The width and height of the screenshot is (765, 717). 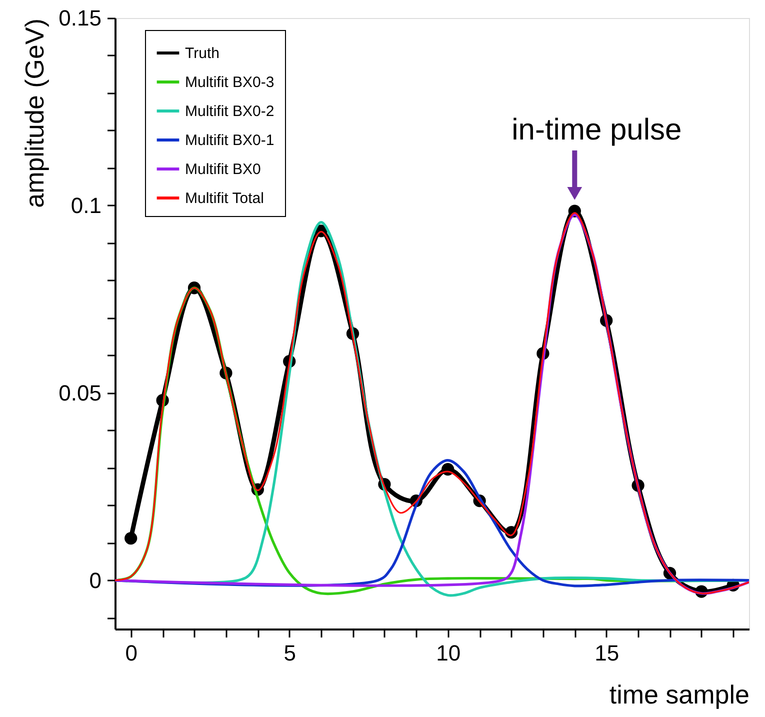 What do you see at coordinates (448, 653) in the screenshot?
I see `x-tick-label: 10` at bounding box center [448, 653].